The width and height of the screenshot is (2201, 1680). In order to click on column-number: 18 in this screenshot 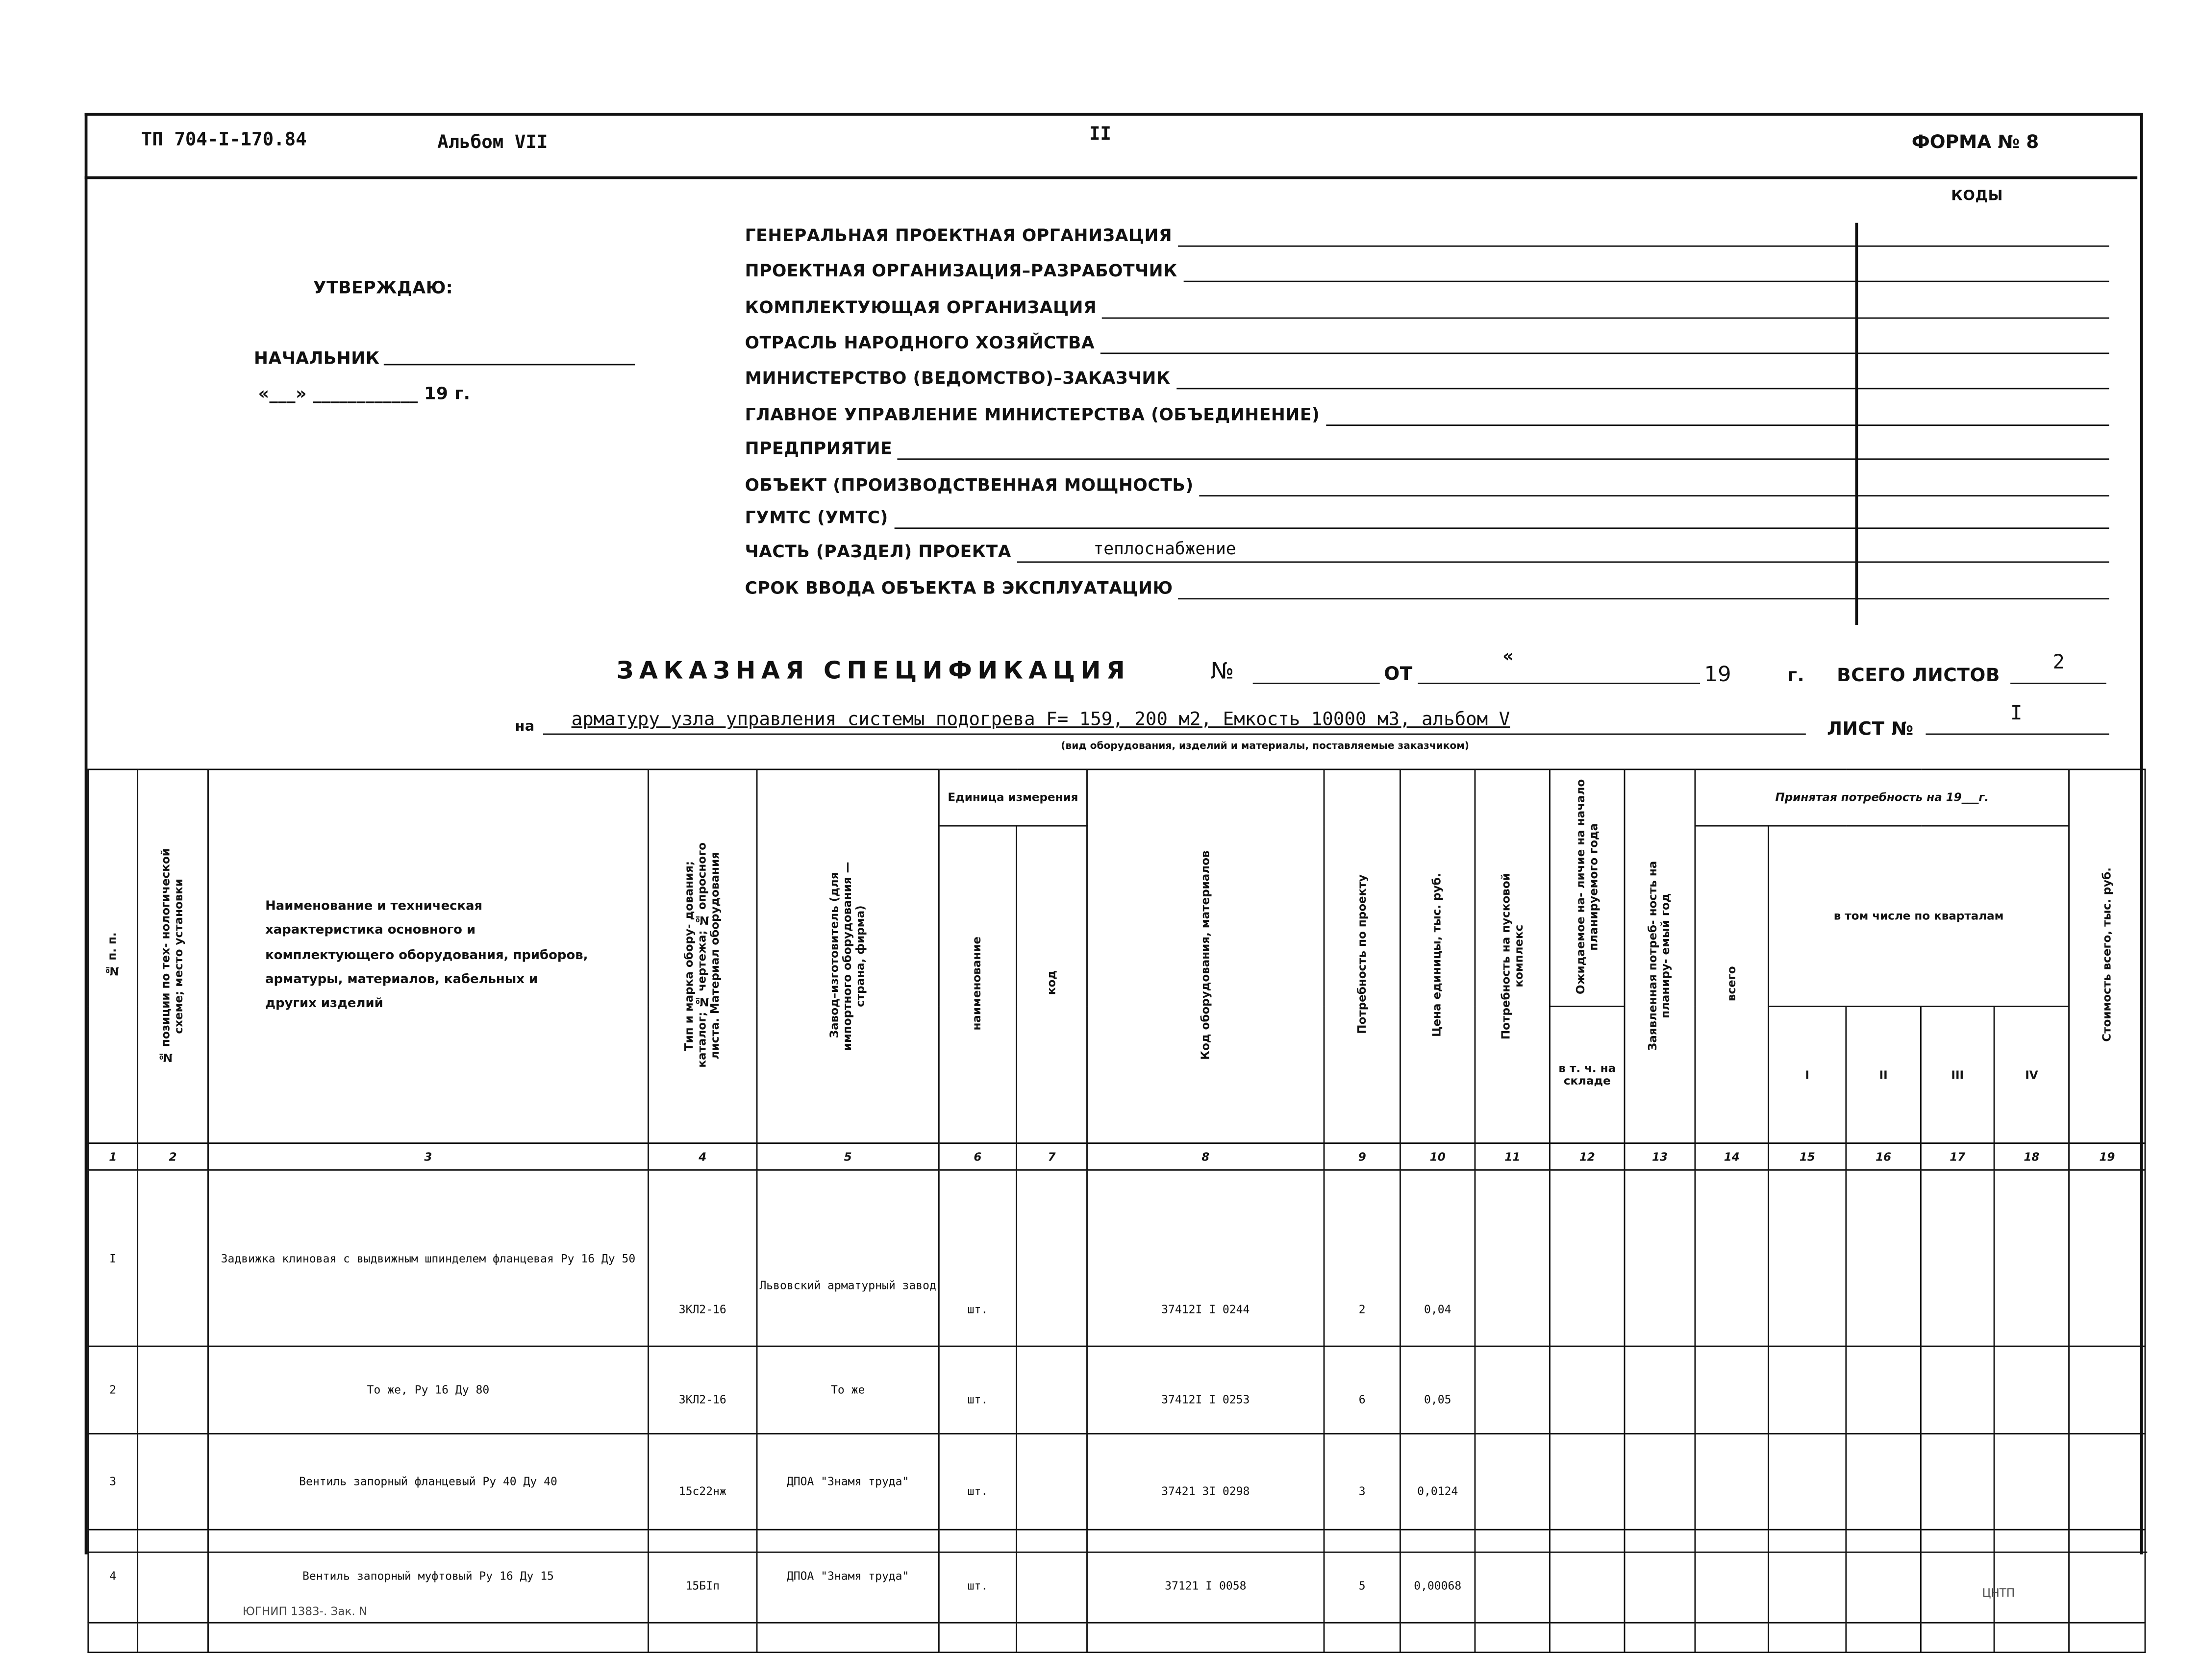, I will do `click(2031, 1156)`.